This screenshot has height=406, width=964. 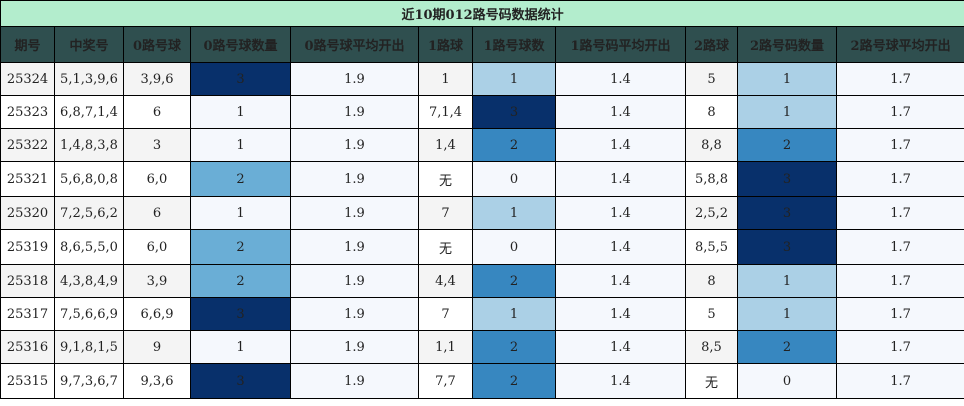 I want to click on table-row: 25320 7,2,5,6,2 6 1 1.9 7 1 1.4 2,5,2 3 1.7, so click(x=482, y=213).